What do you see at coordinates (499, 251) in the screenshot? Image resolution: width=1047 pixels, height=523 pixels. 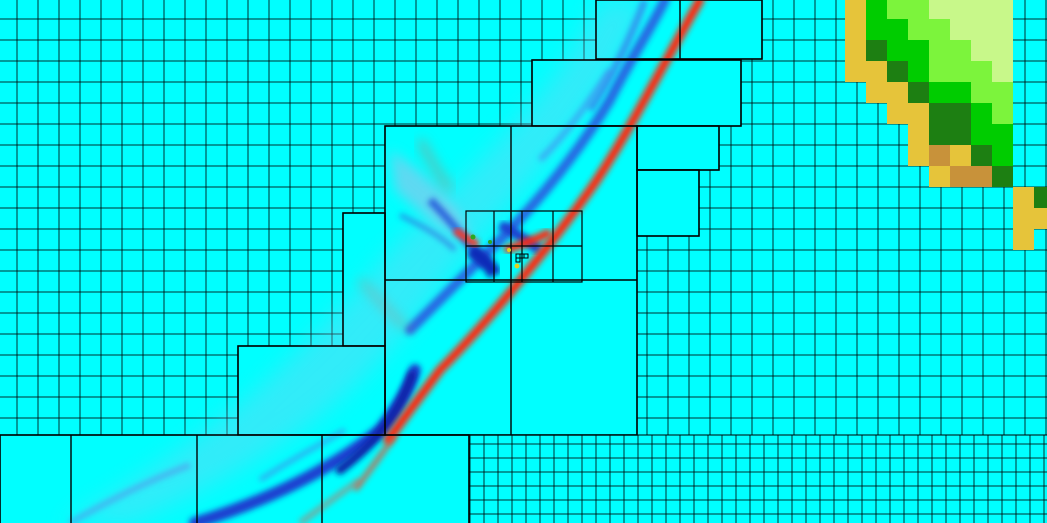 I see `gauge-markers` at bounding box center [499, 251].